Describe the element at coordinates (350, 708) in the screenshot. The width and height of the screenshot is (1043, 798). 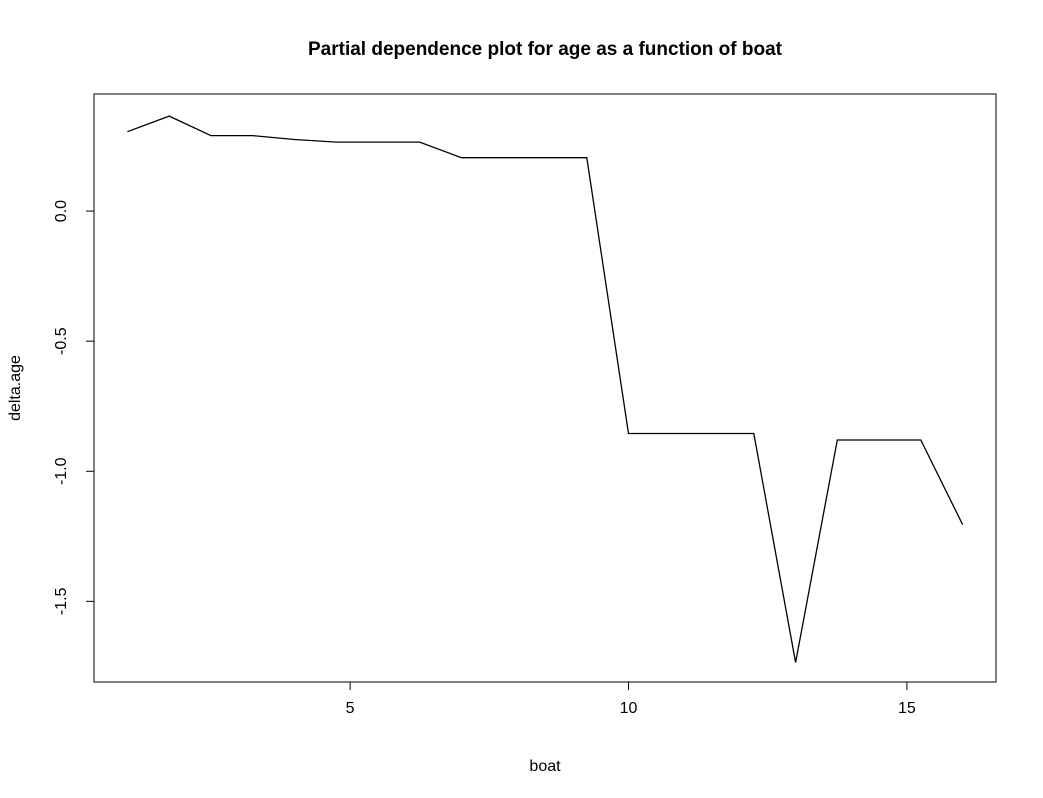
I see `x-tick-label: 5` at that location.